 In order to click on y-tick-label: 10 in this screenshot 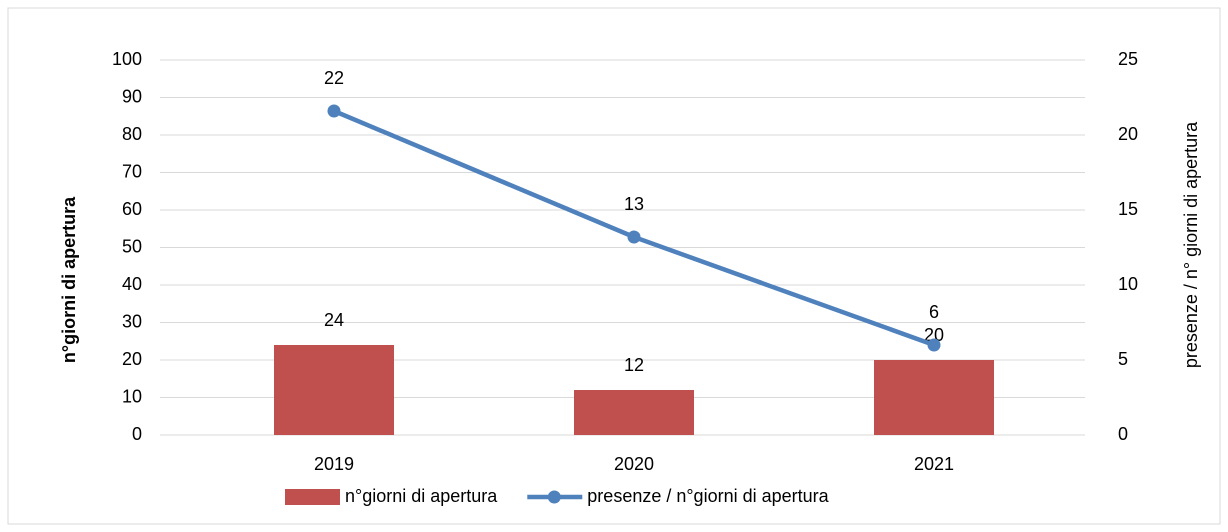, I will do `click(132, 396)`.